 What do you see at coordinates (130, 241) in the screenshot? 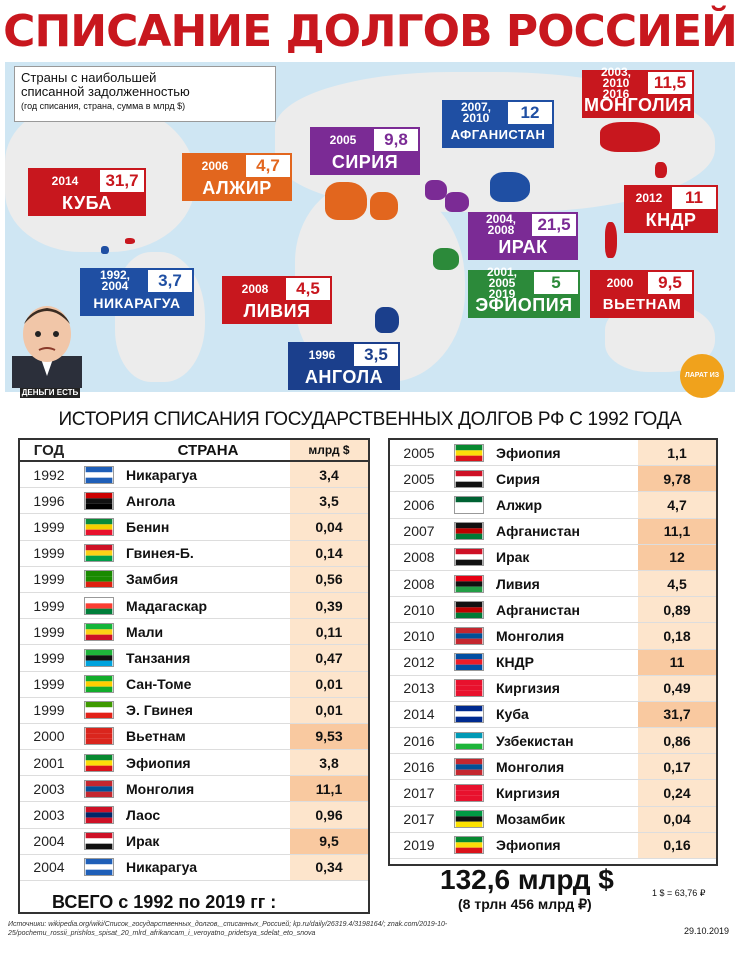
I see `country-cuba` at bounding box center [130, 241].